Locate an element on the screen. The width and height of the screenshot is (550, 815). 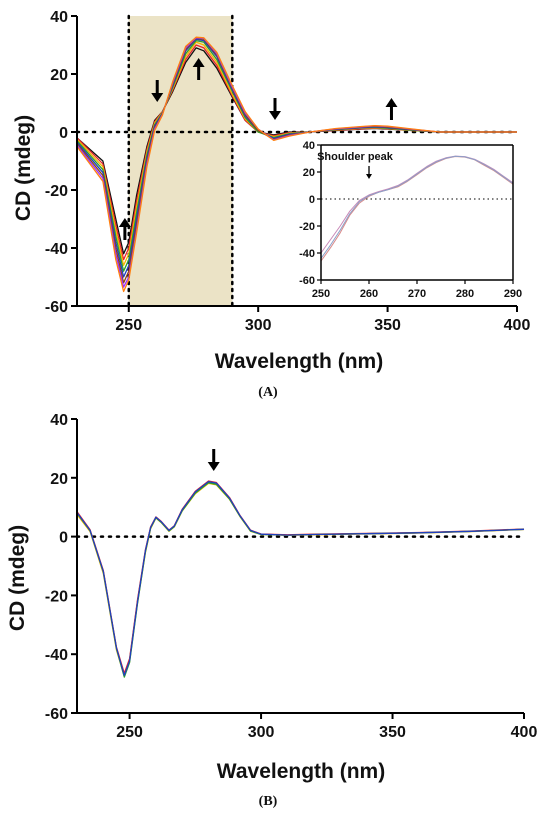
inset-x-tick-label: 260 is located at coordinates (369, 294).